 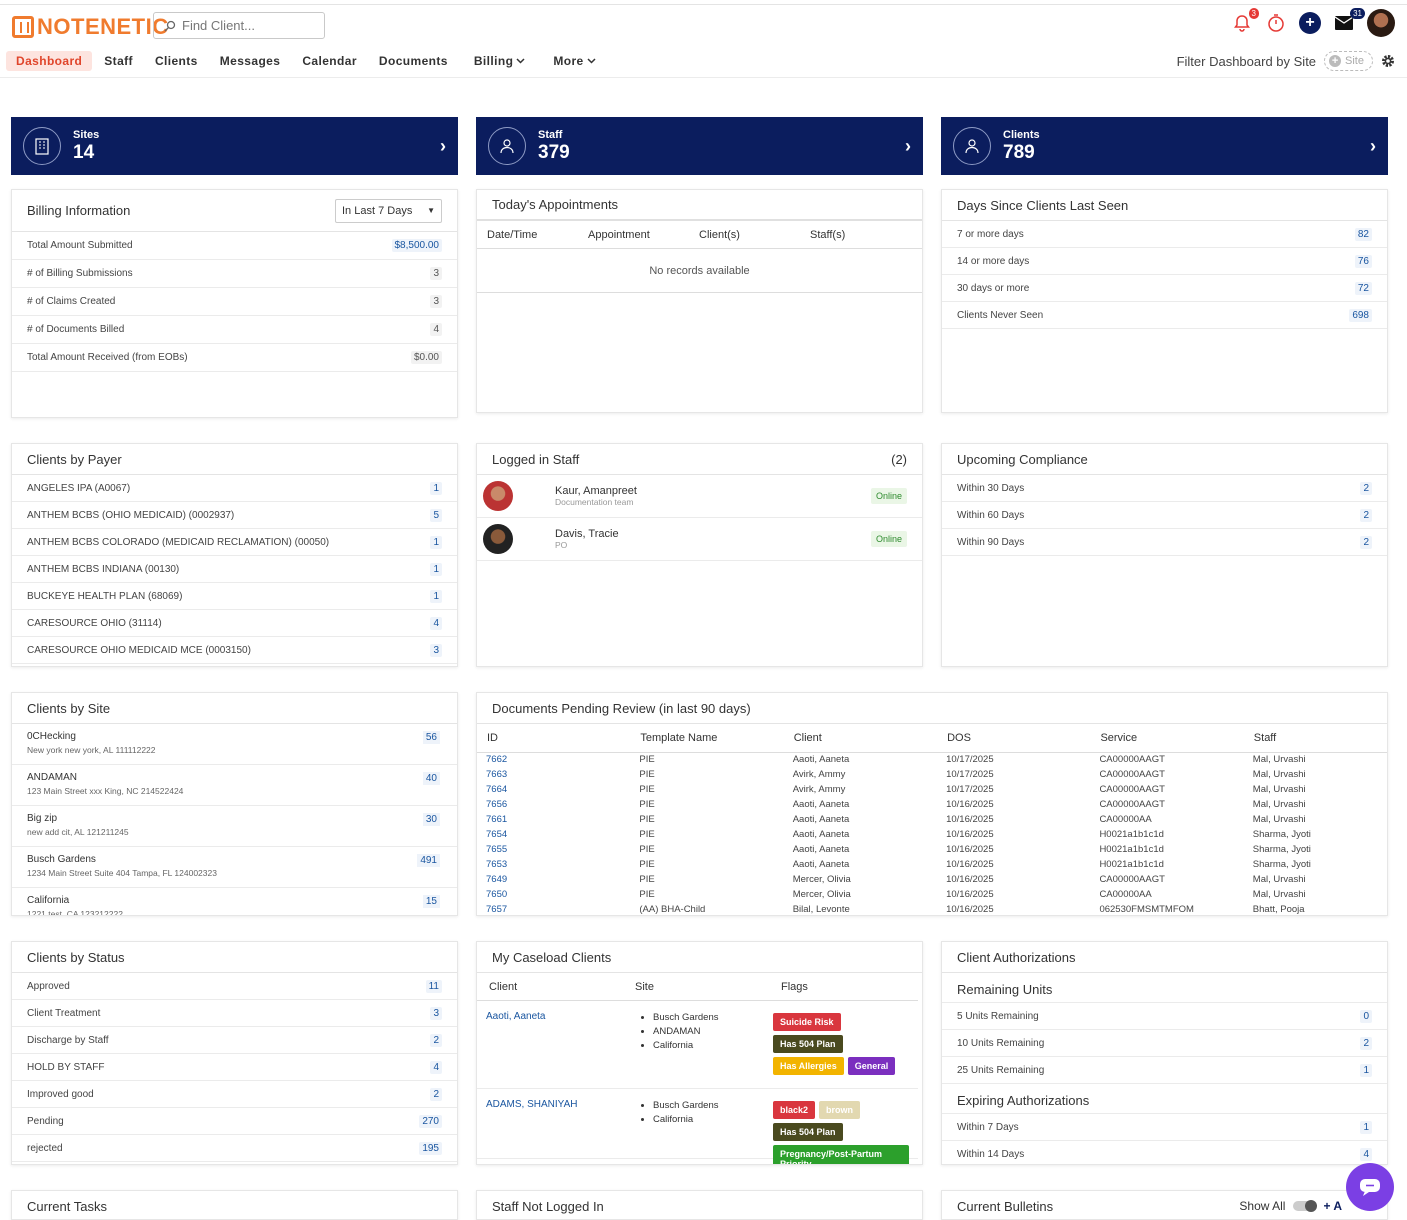 What do you see at coordinates (497, 789) in the screenshot?
I see `doc-id-link: 7664` at bounding box center [497, 789].